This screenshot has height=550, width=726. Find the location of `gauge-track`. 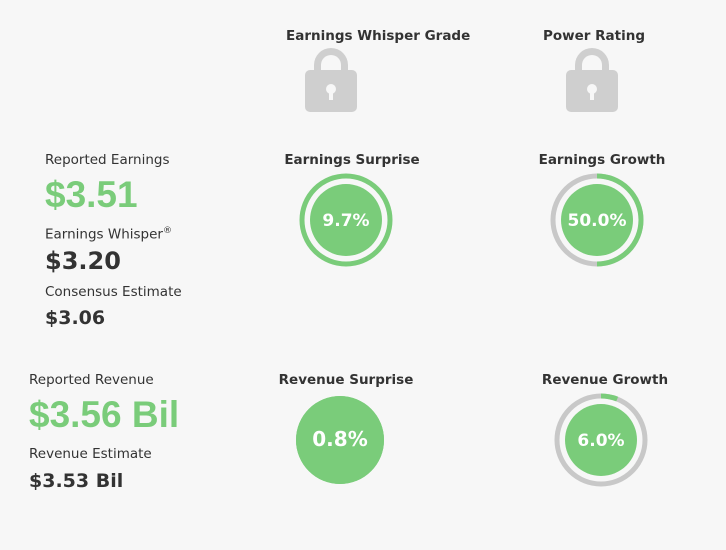

gauge-track is located at coordinates (346, 220).